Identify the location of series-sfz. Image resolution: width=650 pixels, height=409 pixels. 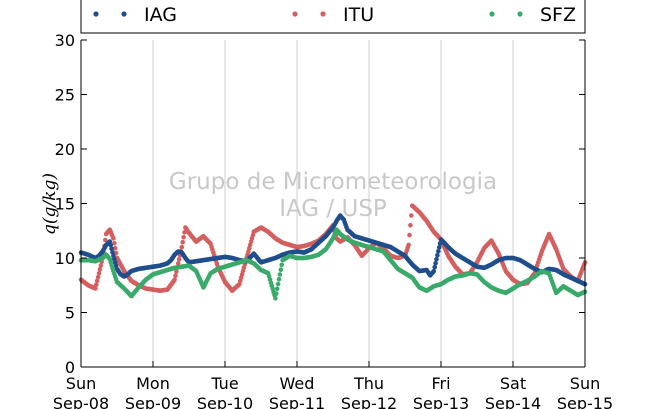
(333, 264).